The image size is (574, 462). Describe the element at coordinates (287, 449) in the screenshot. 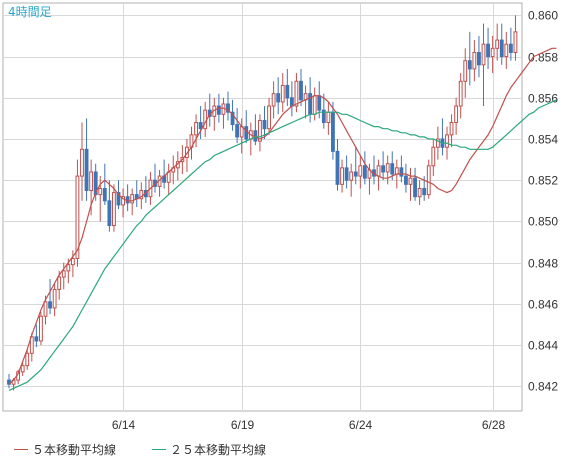

I see `legend: ５本移動平均線 ２５本移動平均線` at that location.